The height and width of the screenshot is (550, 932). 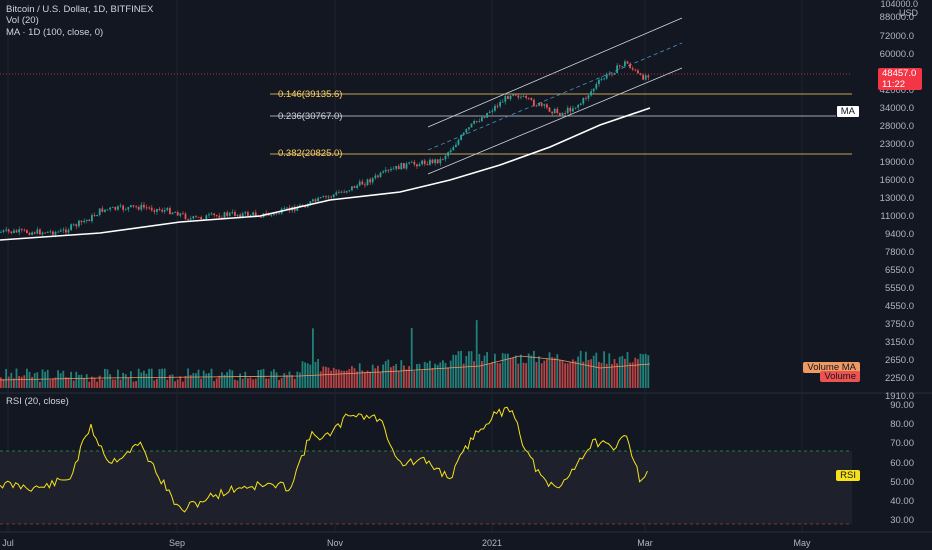 What do you see at coordinates (902, 501) in the screenshot?
I see `rsi-axis-label: 40.00` at bounding box center [902, 501].